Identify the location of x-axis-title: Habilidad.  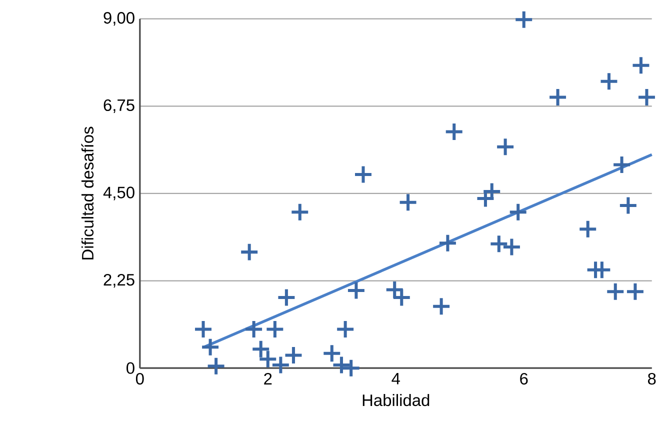
(396, 400).